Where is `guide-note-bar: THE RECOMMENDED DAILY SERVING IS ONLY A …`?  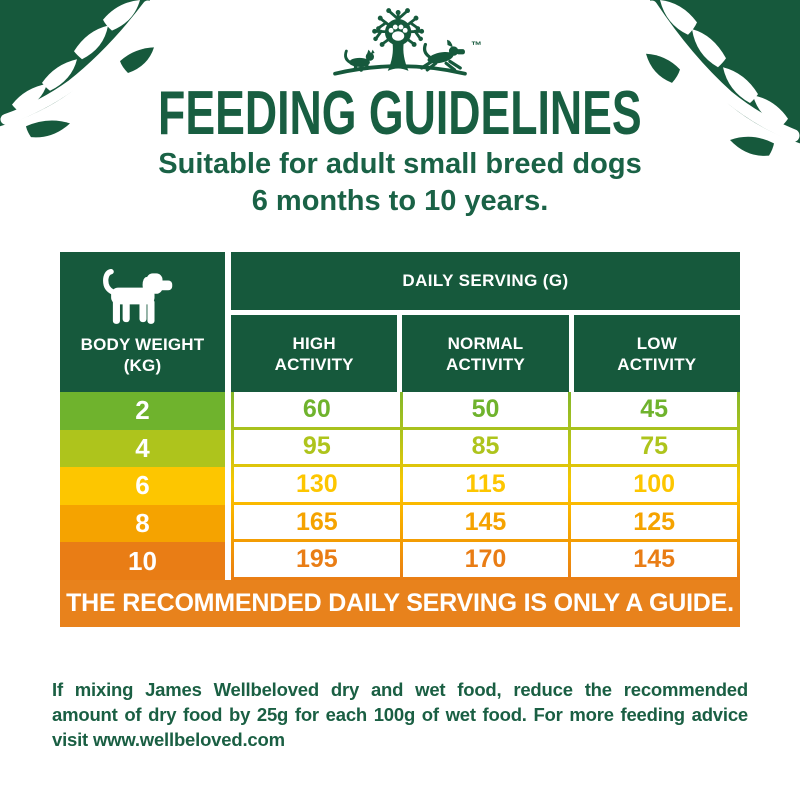
guide-note-bar: THE RECOMMENDED DAILY SERVING IS ONLY A … is located at coordinates (400, 603).